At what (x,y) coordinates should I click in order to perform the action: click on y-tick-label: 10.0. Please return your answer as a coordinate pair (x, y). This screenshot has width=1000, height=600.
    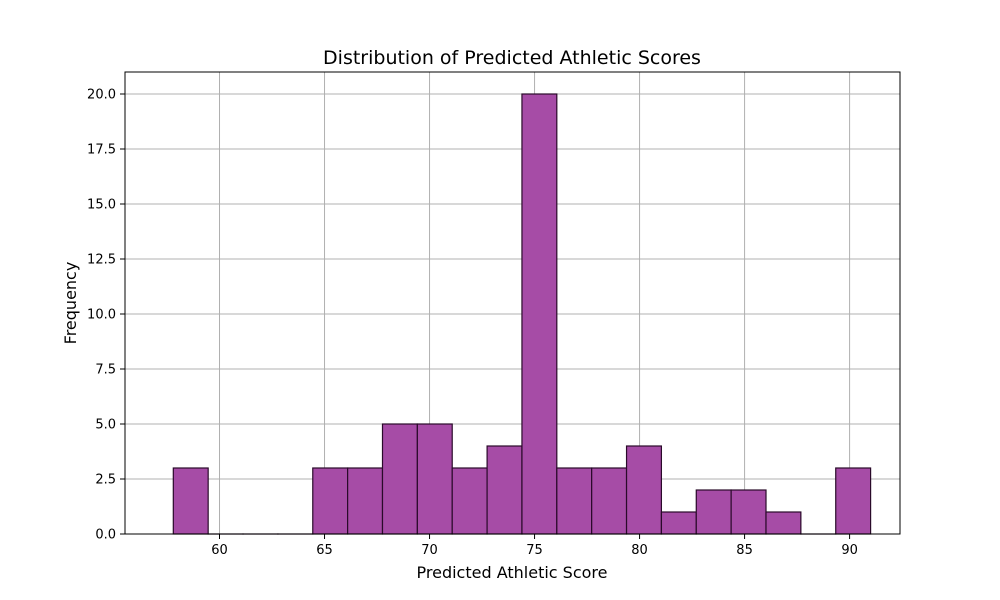
    Looking at the image, I should click on (101, 315).